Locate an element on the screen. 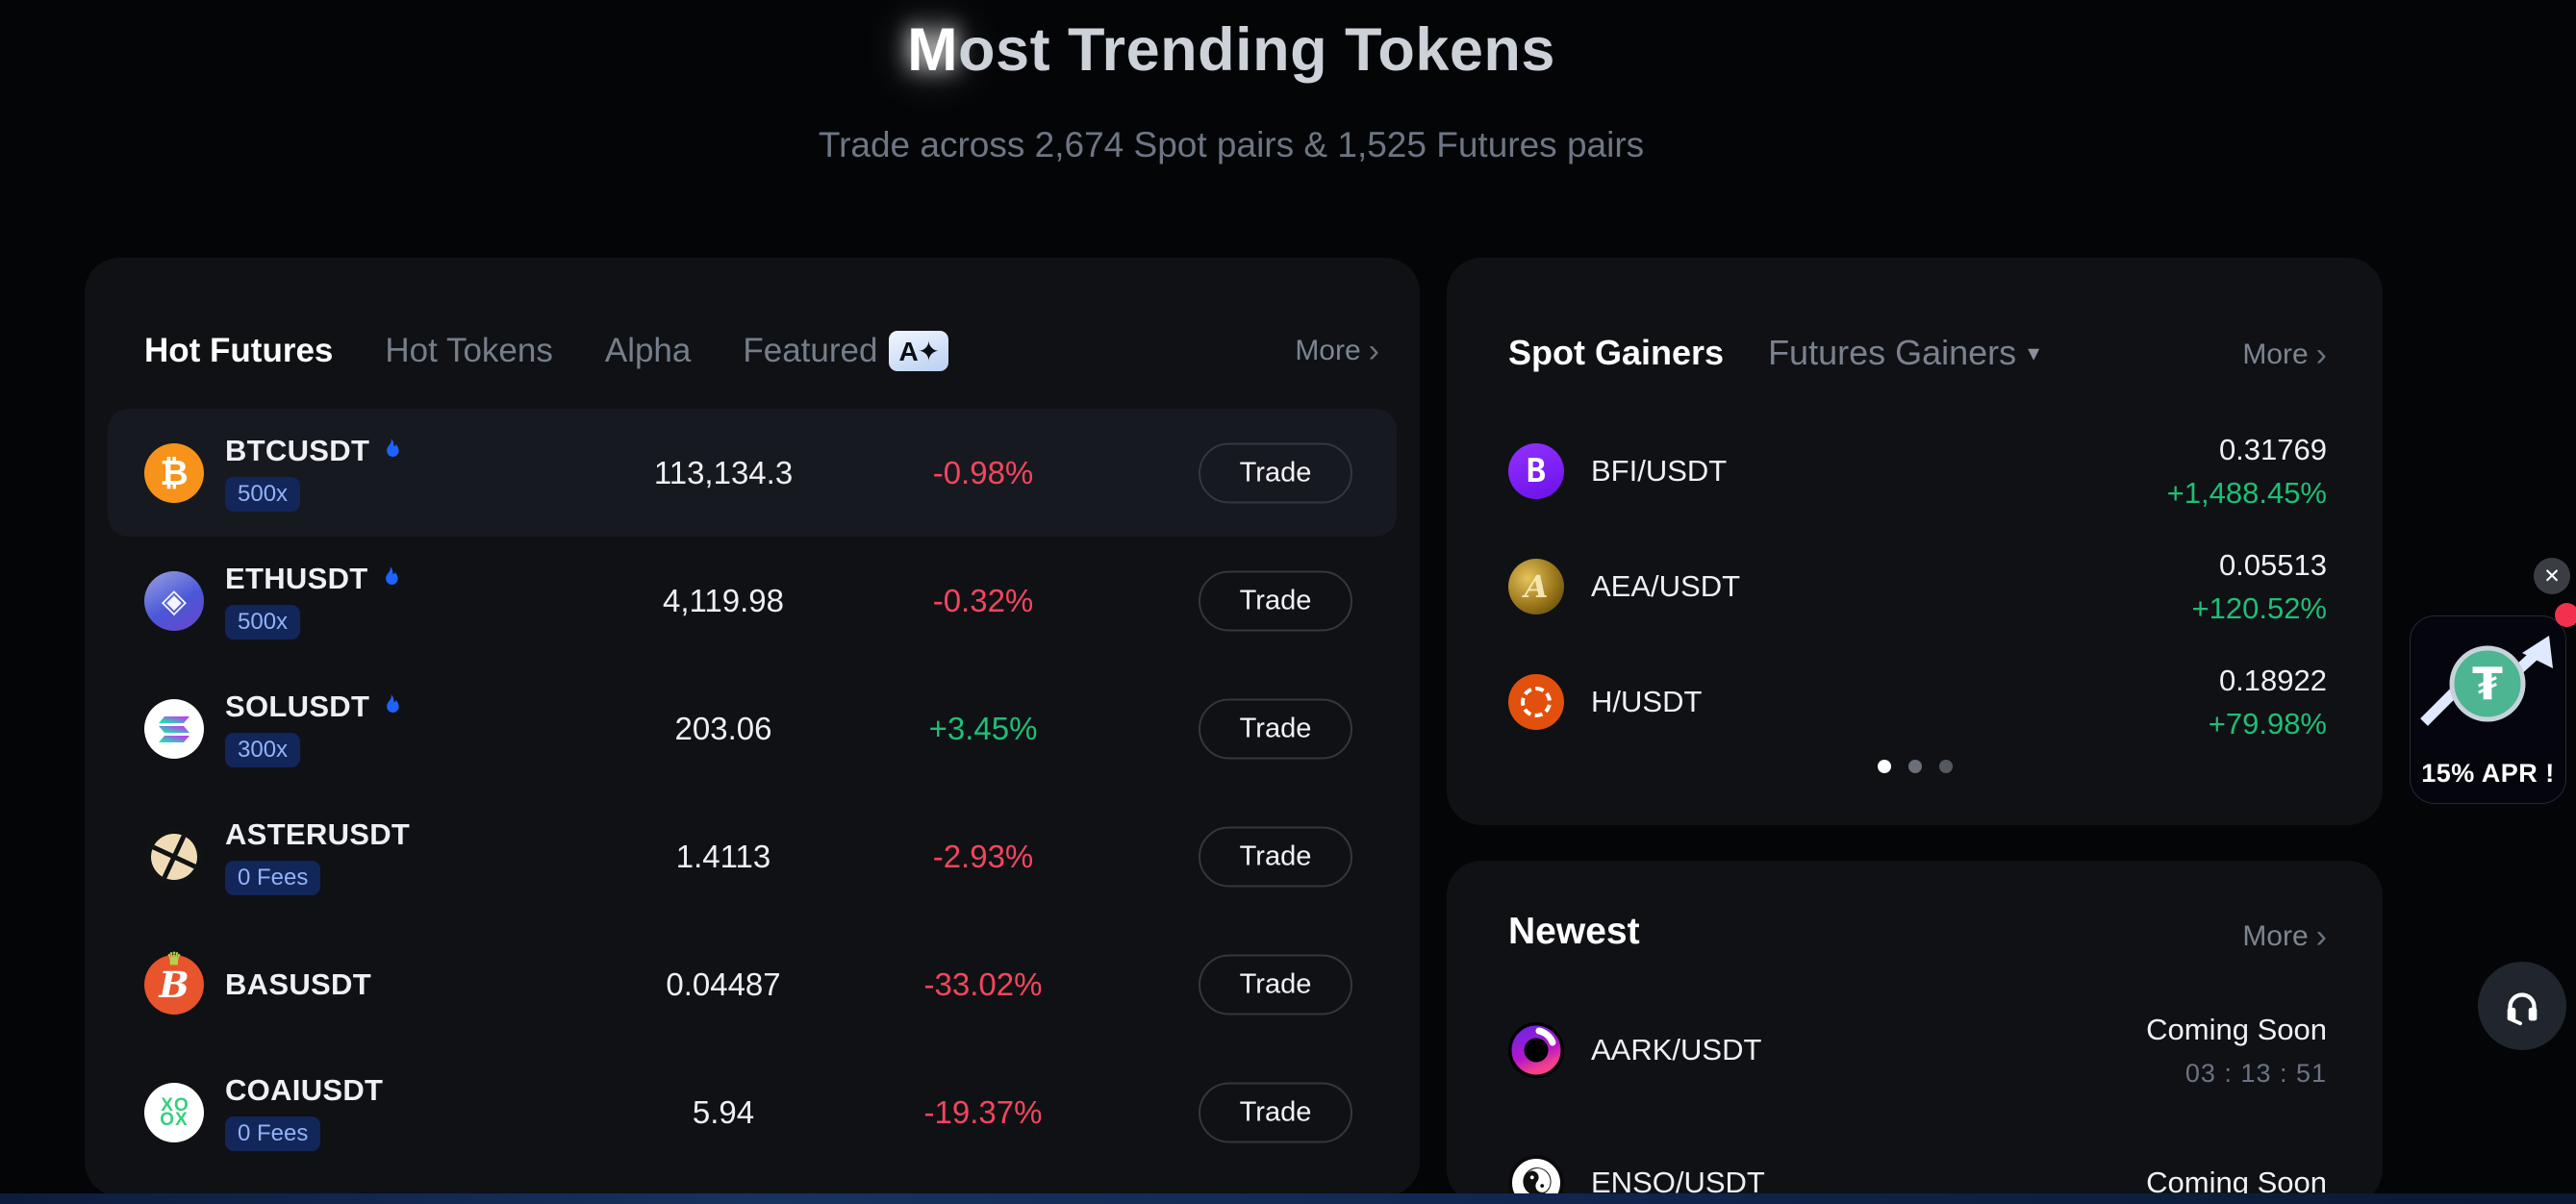  pair-price: 0.04487 is located at coordinates (724, 984).